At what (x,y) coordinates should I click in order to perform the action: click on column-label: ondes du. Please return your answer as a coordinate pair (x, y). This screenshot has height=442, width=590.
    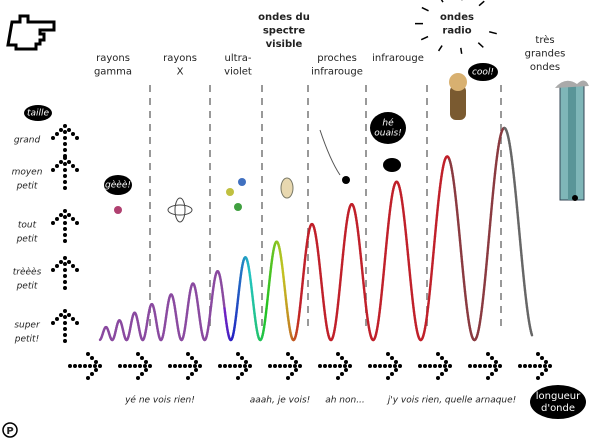
    Looking at the image, I should click on (284, 17).